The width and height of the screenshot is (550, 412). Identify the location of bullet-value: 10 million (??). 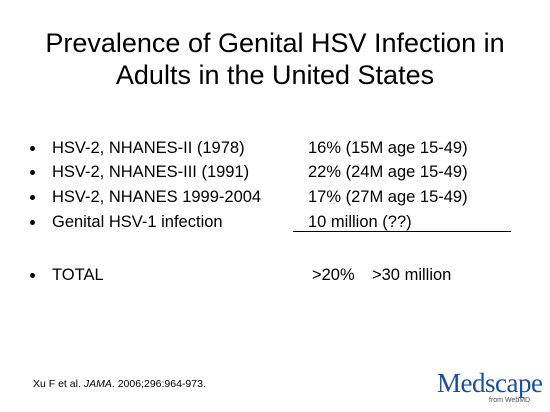
(360, 222).